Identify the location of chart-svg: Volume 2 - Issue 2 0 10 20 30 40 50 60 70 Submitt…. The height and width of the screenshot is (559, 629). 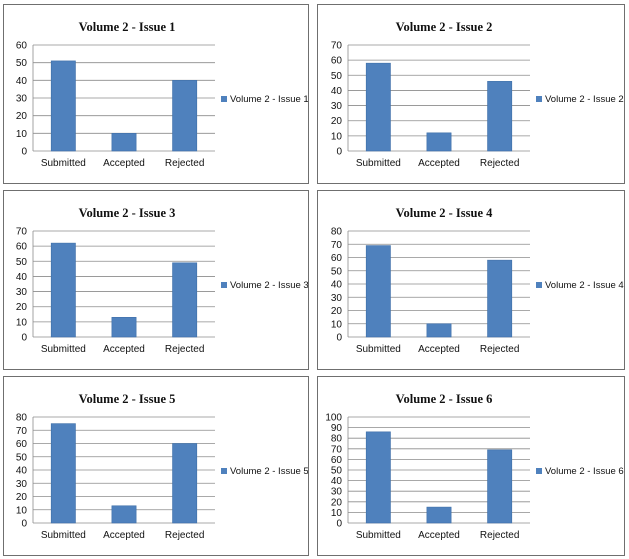
(477, 94).